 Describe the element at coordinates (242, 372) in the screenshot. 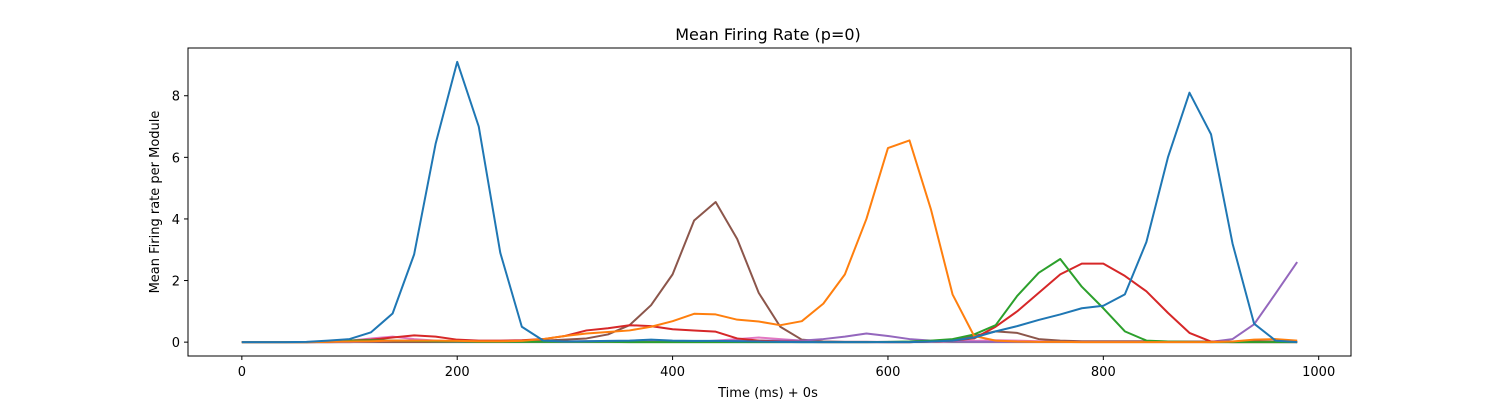

I see `x-tick-label: 0` at that location.